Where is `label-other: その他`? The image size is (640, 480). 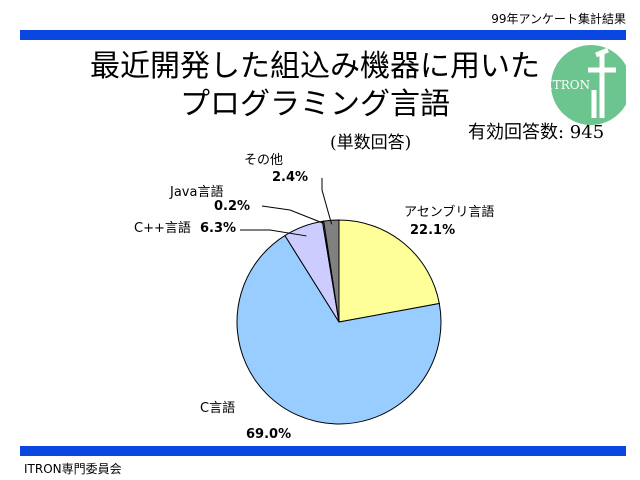
label-other: その他 is located at coordinates (263, 160).